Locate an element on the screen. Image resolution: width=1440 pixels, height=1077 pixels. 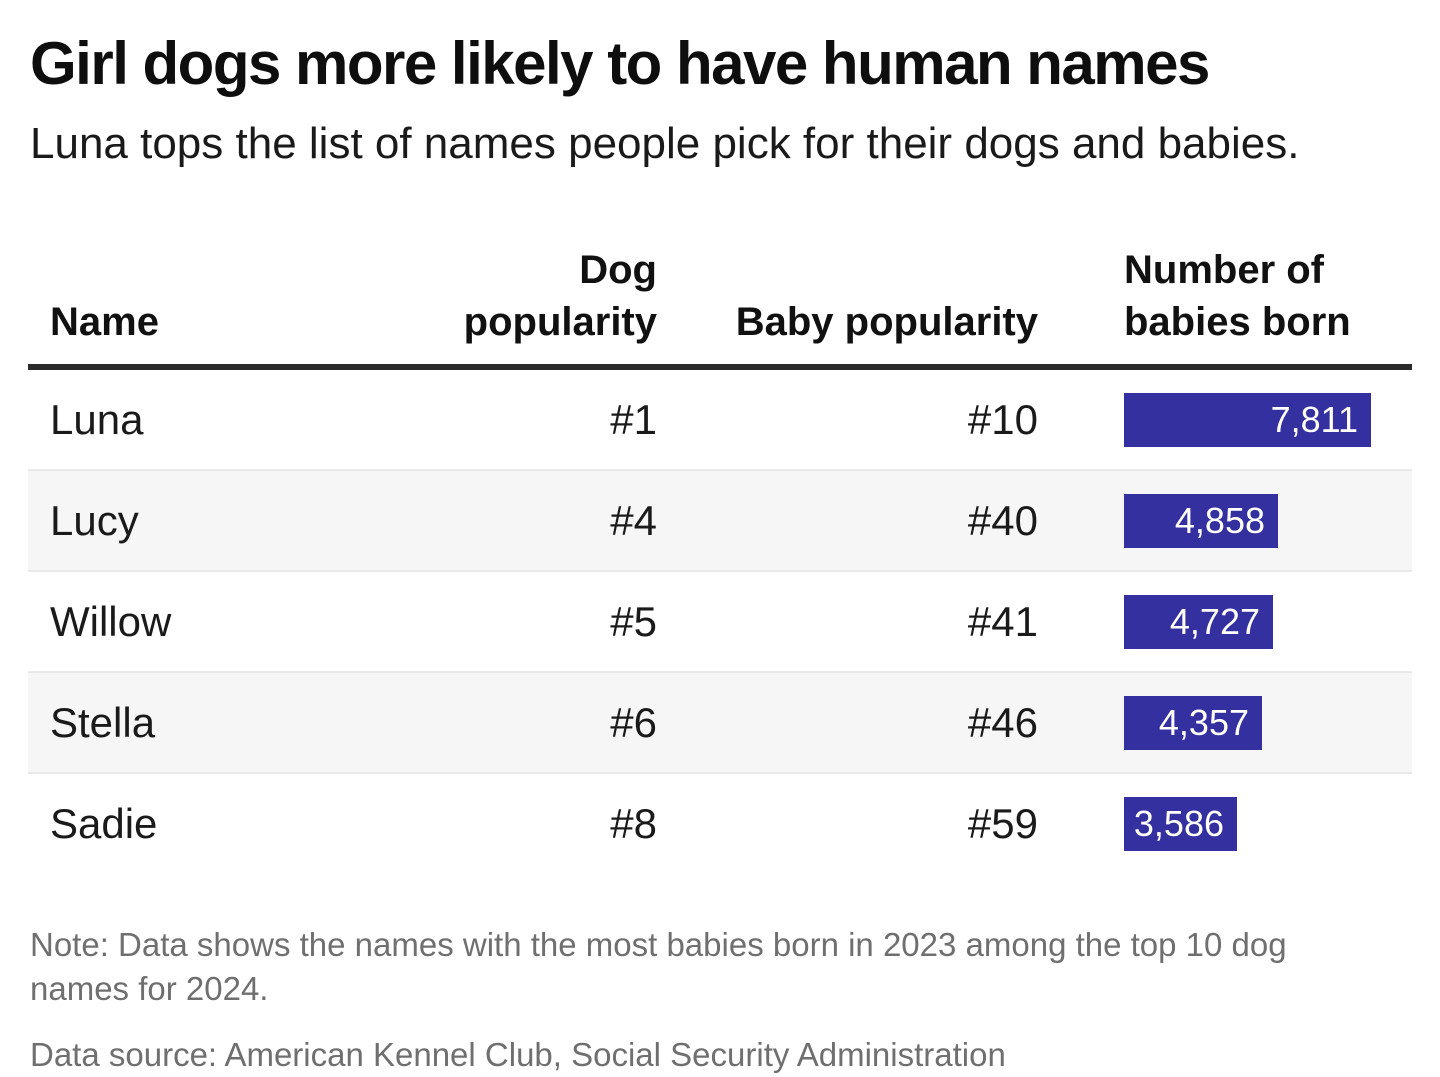
babies-born-bar: 3,586 is located at coordinates (1180, 823).